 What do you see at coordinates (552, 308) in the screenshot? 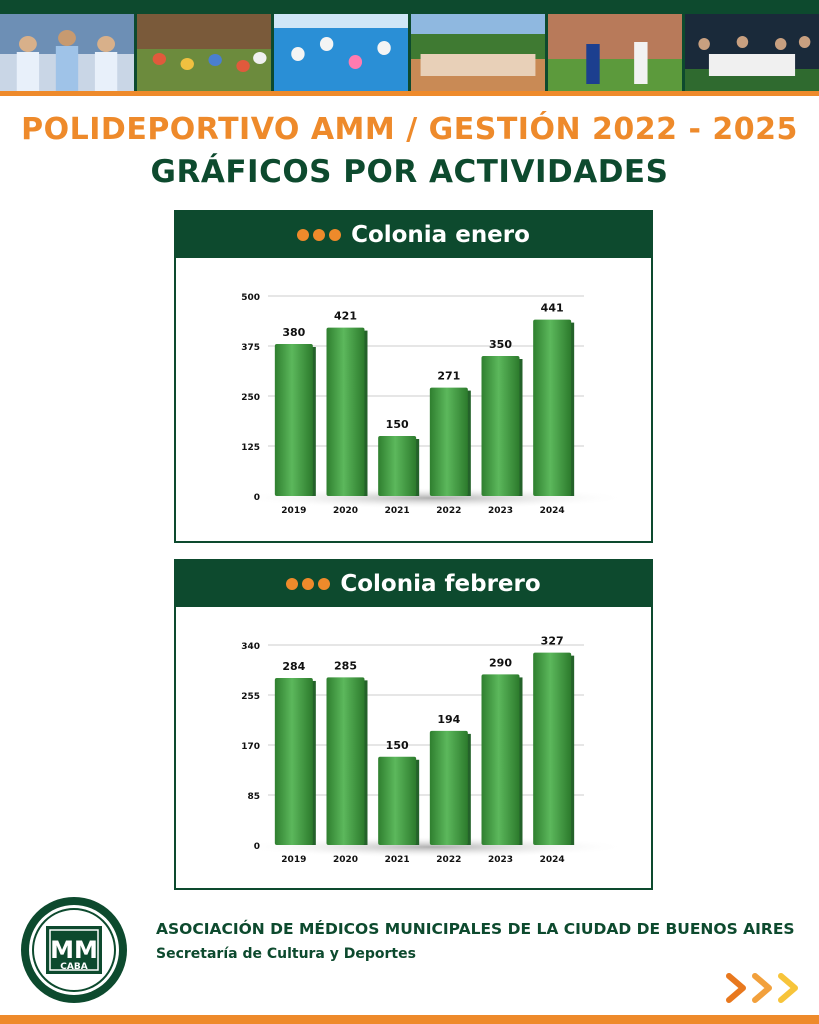
I see `data-label: 441` at bounding box center [552, 308].